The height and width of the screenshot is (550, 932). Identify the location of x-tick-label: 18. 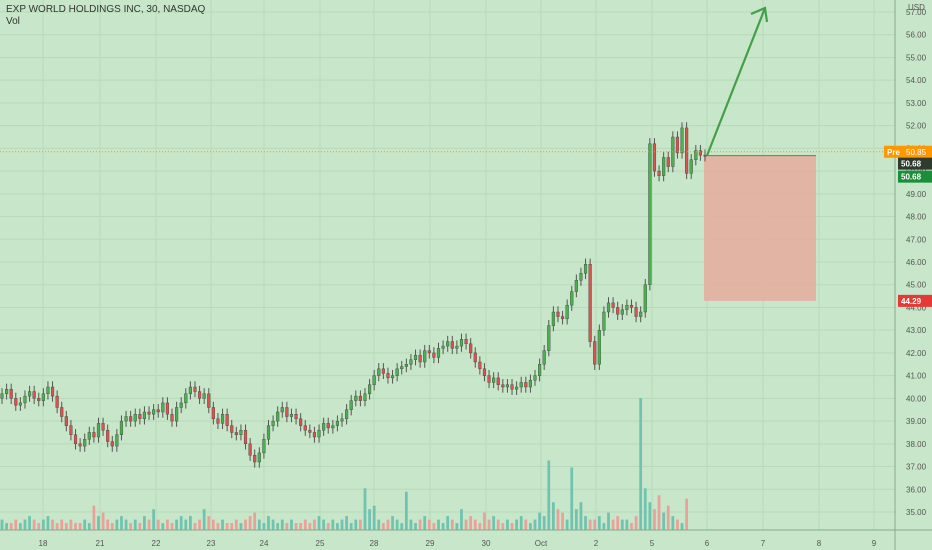
(43, 543).